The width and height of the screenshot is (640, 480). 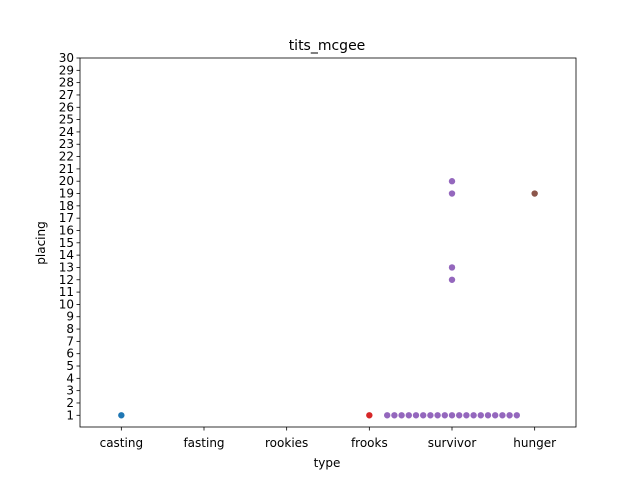 What do you see at coordinates (66, 255) in the screenshot?
I see `y-tick-label: 14` at bounding box center [66, 255].